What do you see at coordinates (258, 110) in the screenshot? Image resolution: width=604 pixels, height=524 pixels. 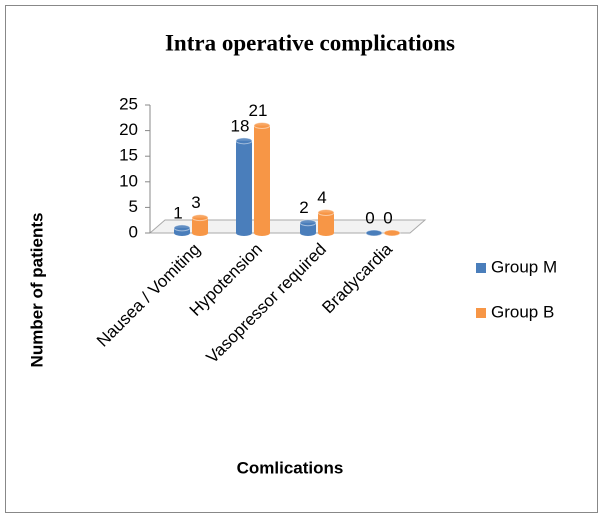 I see `data-label: 21` at bounding box center [258, 110].